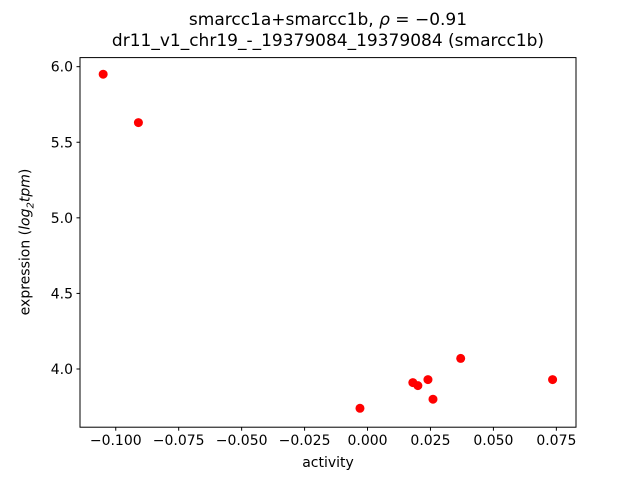  What do you see at coordinates (62, 68) in the screenshot?
I see `y-tick-label: 6.0` at bounding box center [62, 68].